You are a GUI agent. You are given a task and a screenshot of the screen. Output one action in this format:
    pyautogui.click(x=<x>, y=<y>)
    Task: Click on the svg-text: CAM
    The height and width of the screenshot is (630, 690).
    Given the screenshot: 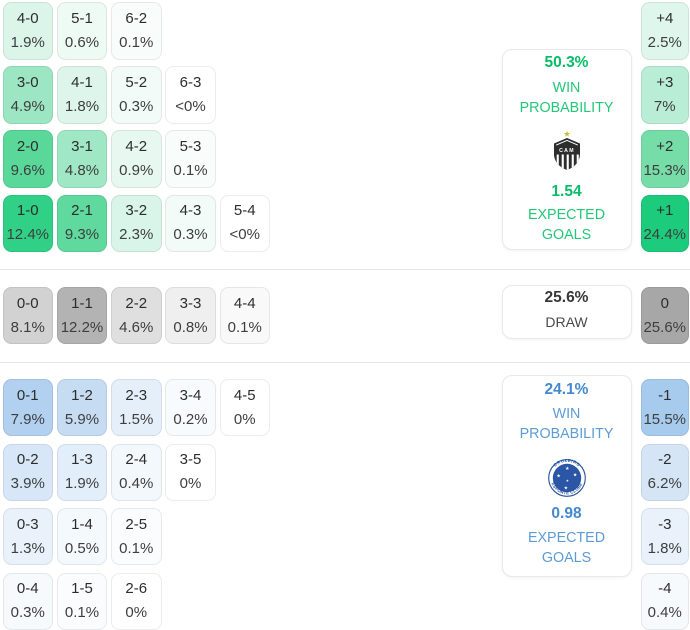 What is the action you would take?
    pyautogui.click(x=567, y=151)
    